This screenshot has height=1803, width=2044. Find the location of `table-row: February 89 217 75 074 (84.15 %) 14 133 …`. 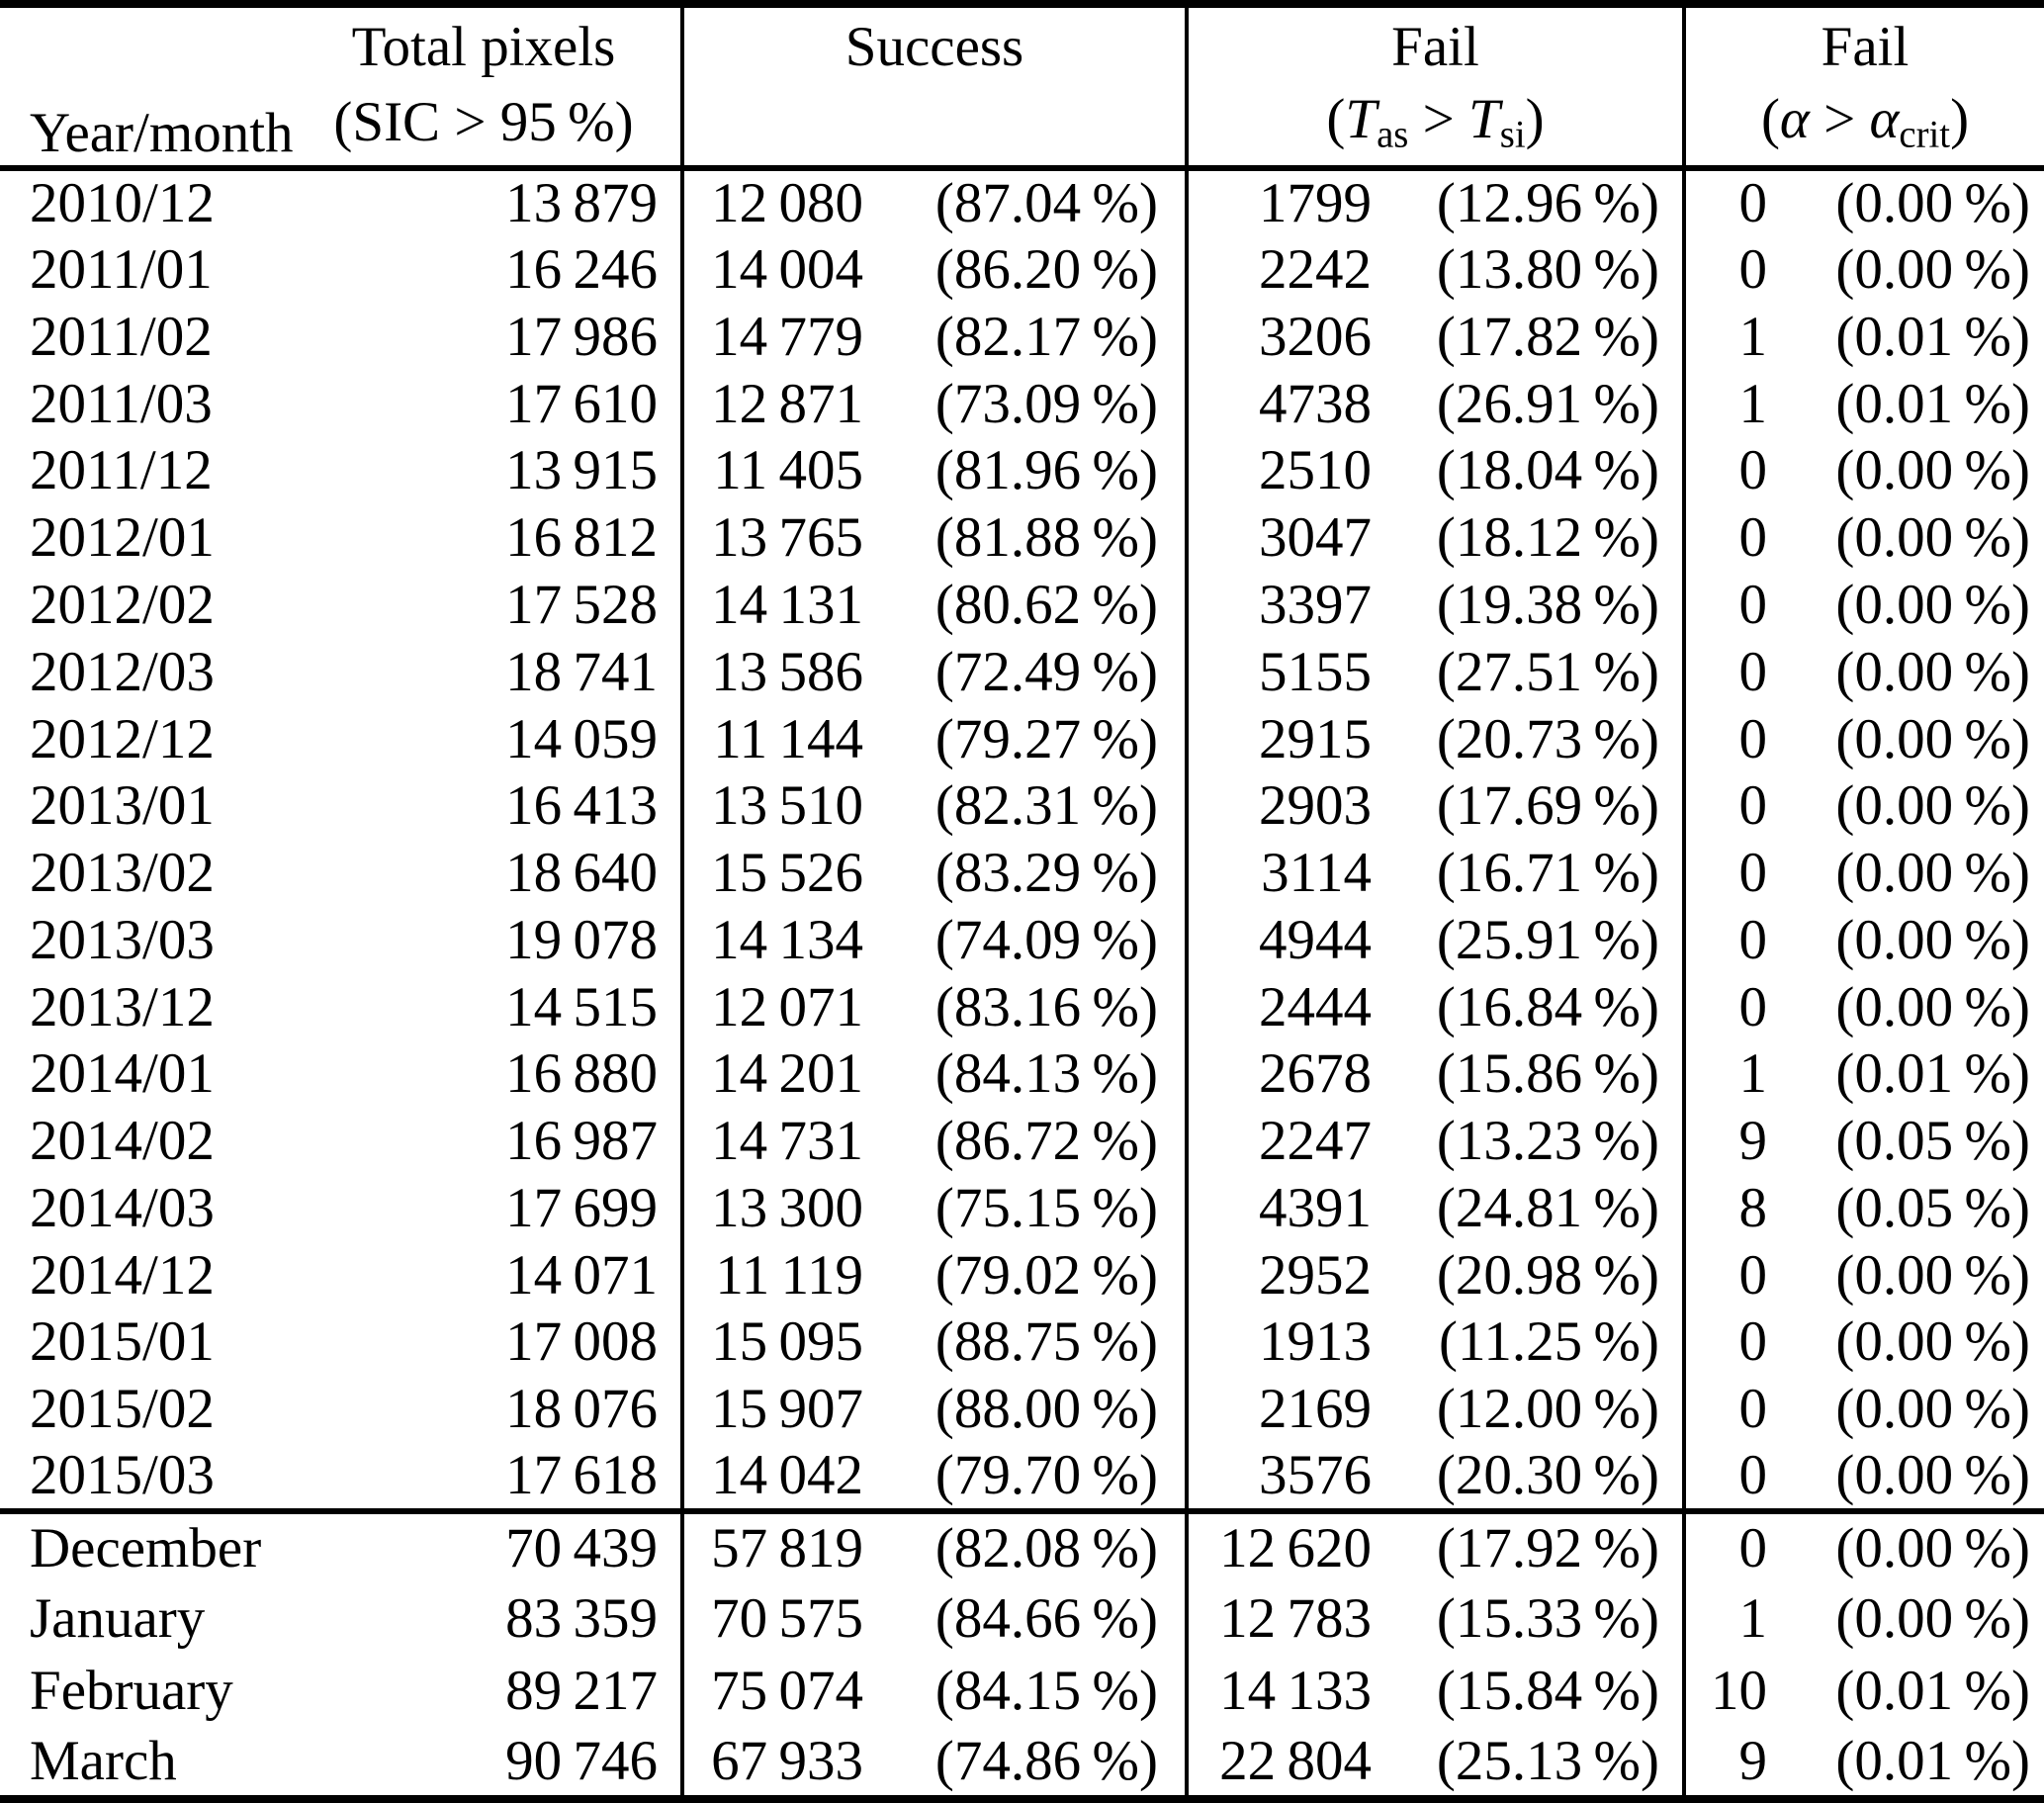

table-row: February 89 217 75 074 (84.15 %) 14 133 … is located at coordinates (1022, 1691).